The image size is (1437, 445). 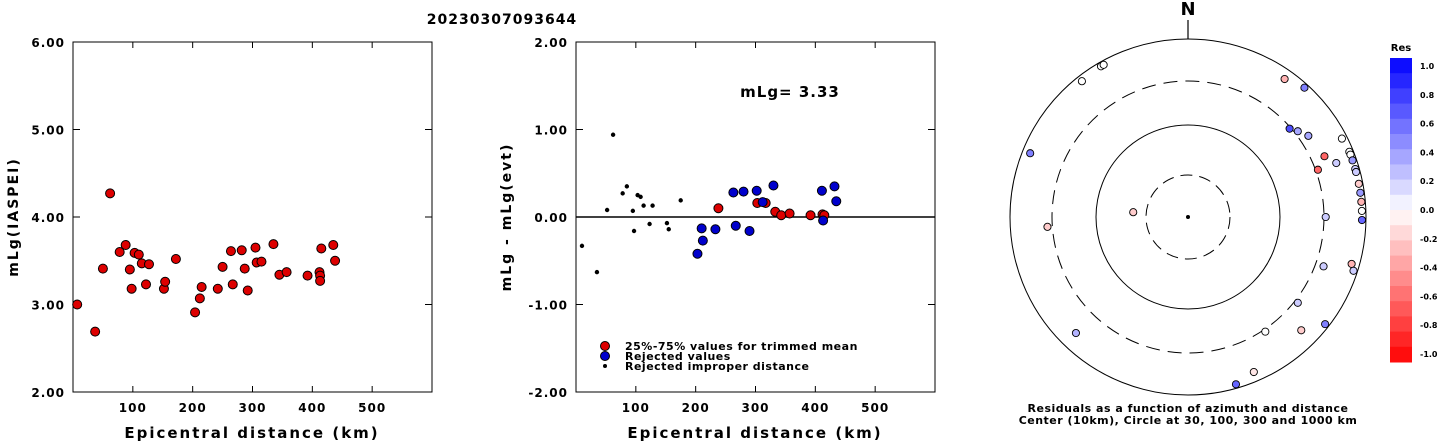 What do you see at coordinates (48, 131) in the screenshot?
I see `y-tick-label: 5.00` at bounding box center [48, 131].